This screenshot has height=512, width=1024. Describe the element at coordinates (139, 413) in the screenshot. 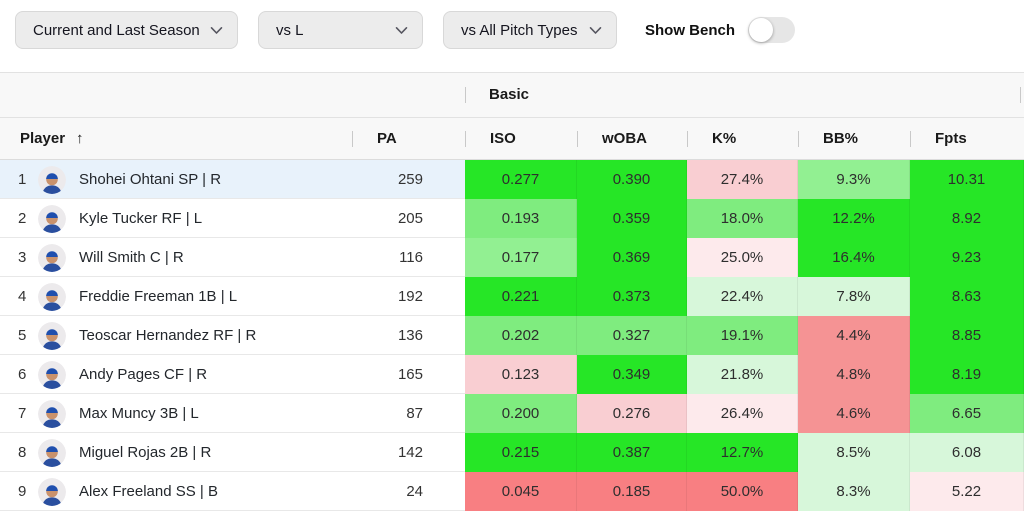

I see `player-name: Max Muncy 3B | L` at that location.